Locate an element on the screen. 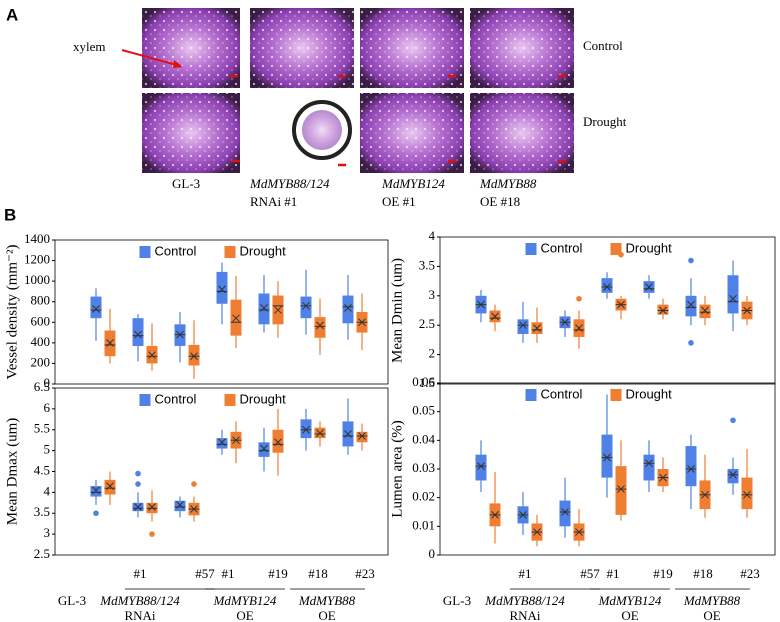 The height and width of the screenshot is (622, 780). y-tick-label: 6 is located at coordinates (47, 407).